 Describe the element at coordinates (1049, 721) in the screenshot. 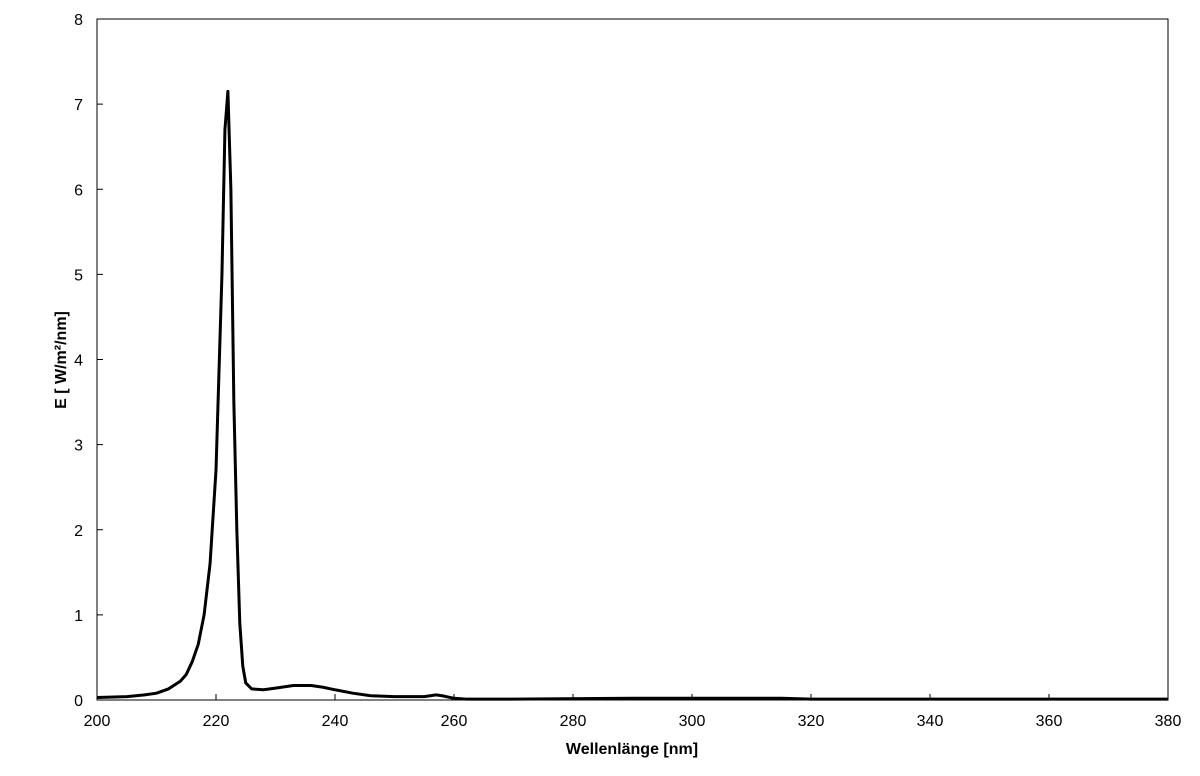

I see `x-tick-label: 360` at that location.